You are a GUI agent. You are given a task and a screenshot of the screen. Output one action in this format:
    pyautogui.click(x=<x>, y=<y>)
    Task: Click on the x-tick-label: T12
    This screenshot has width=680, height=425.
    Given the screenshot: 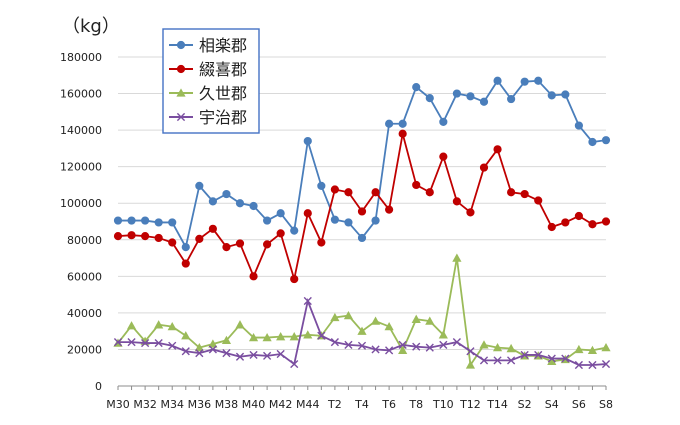 What is the action you would take?
    pyautogui.click(x=470, y=404)
    